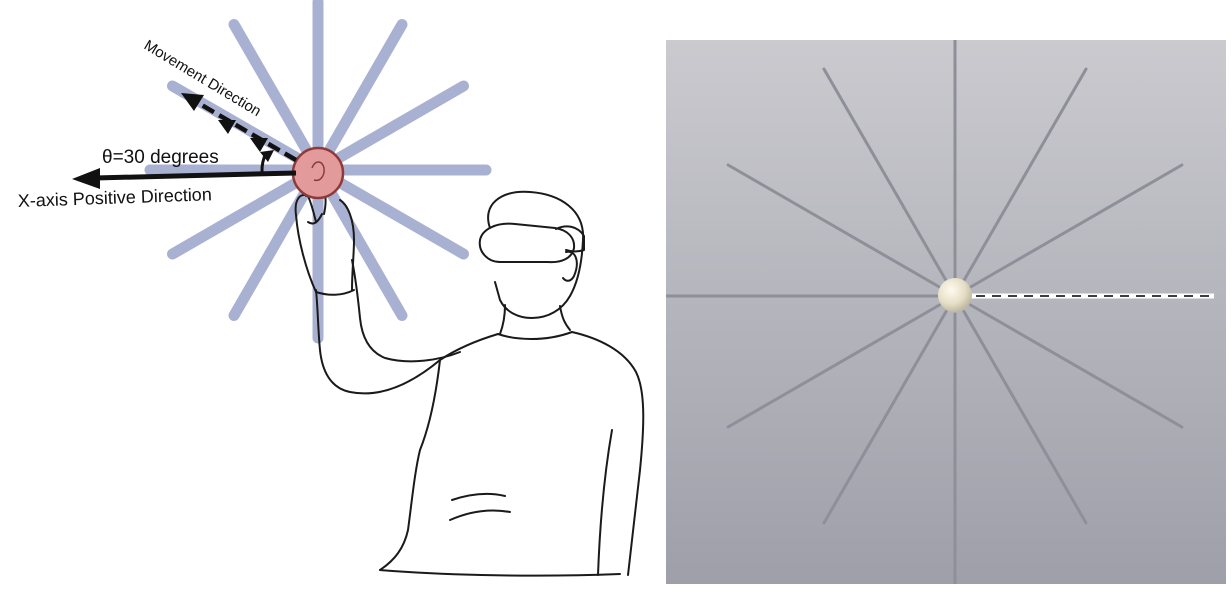 This screenshot has width=1232, height=595. I want to click on shirt-hem, so click(500, 573).